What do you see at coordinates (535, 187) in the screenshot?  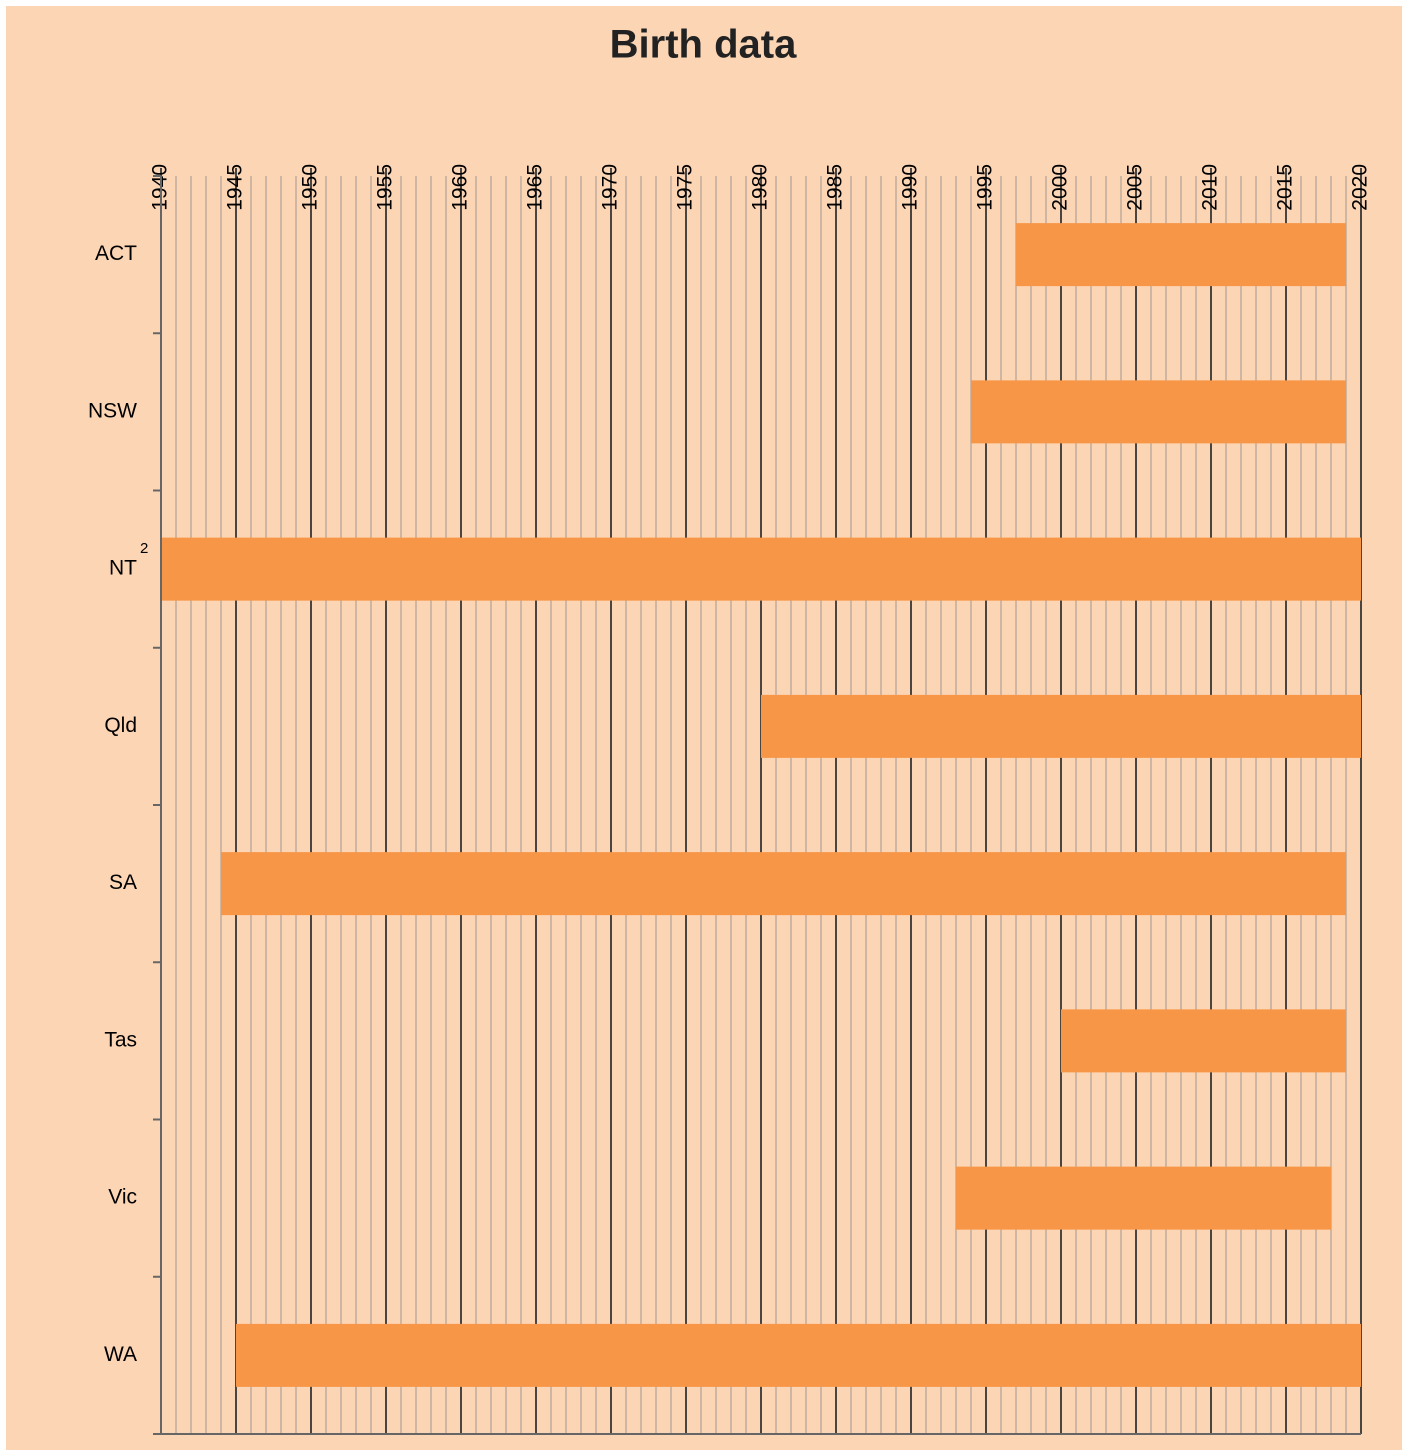 I see `x-tick-label: 1965` at bounding box center [535, 187].